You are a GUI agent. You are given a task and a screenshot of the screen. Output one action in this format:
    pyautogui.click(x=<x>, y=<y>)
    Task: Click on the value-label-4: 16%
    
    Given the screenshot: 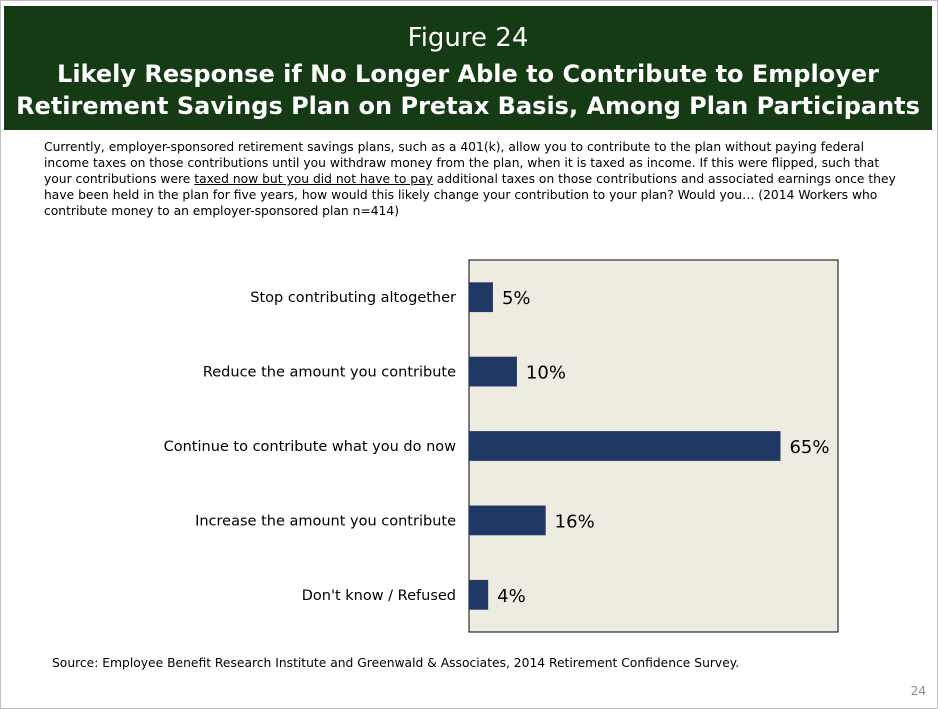 What is the action you would take?
    pyautogui.click(x=575, y=521)
    